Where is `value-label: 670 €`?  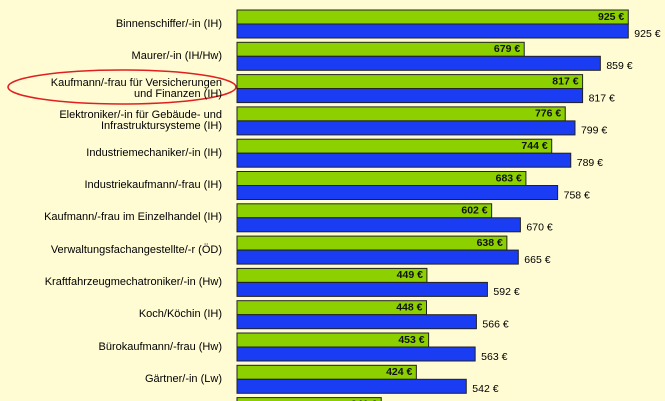 value-label: 670 € is located at coordinates (539, 228).